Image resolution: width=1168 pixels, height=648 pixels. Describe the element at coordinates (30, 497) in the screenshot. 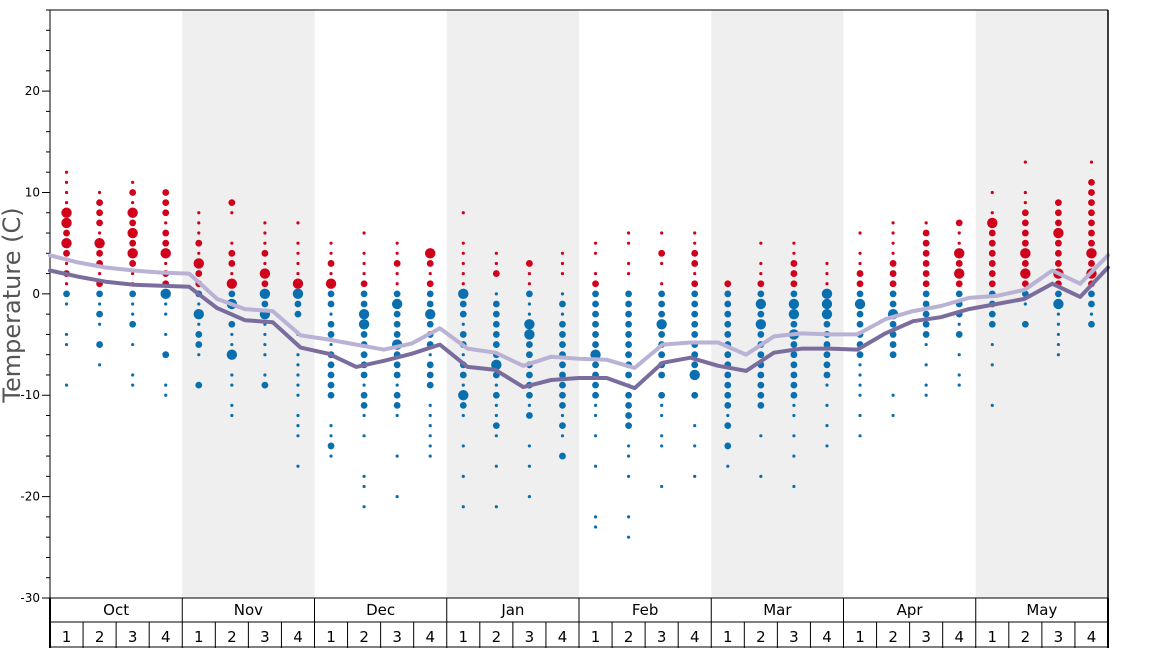

I see `y-tick-label: -20` at that location.